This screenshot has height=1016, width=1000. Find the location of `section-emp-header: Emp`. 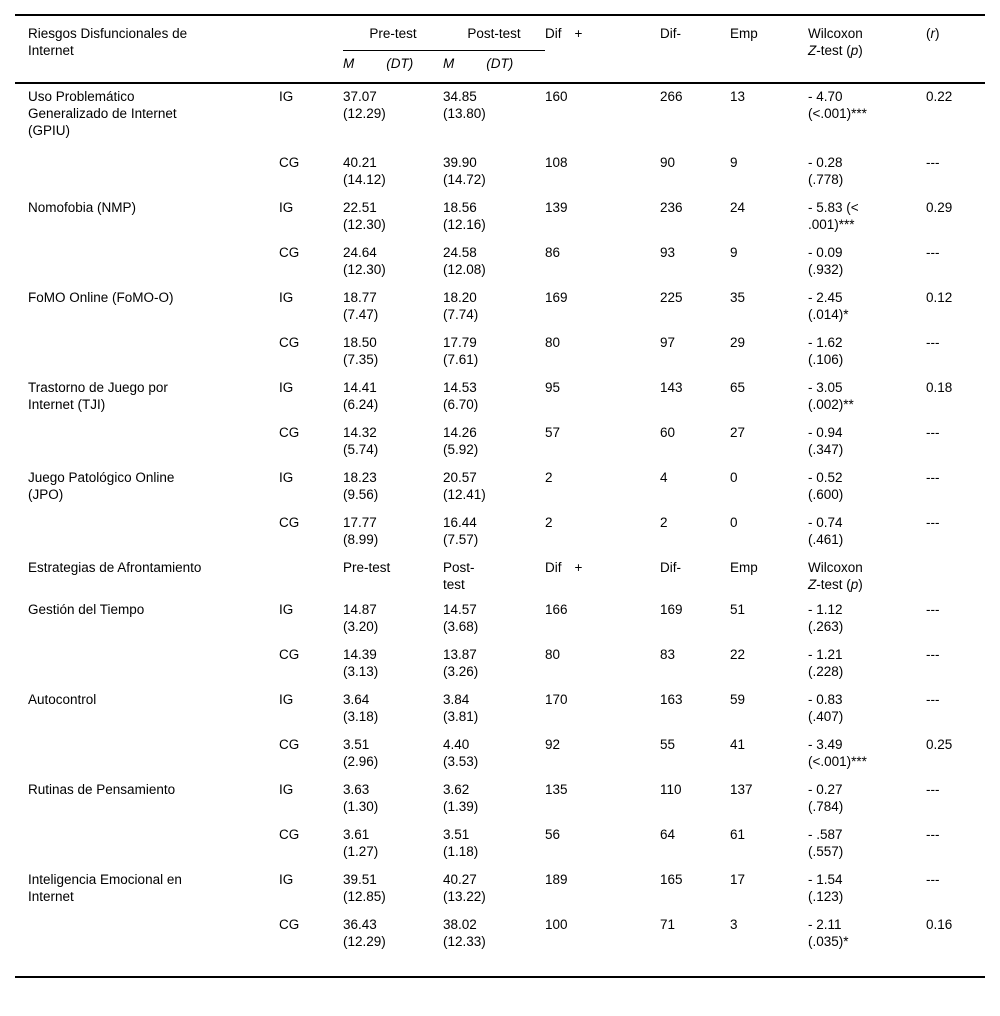

section-emp-header: Emp is located at coordinates (744, 567).